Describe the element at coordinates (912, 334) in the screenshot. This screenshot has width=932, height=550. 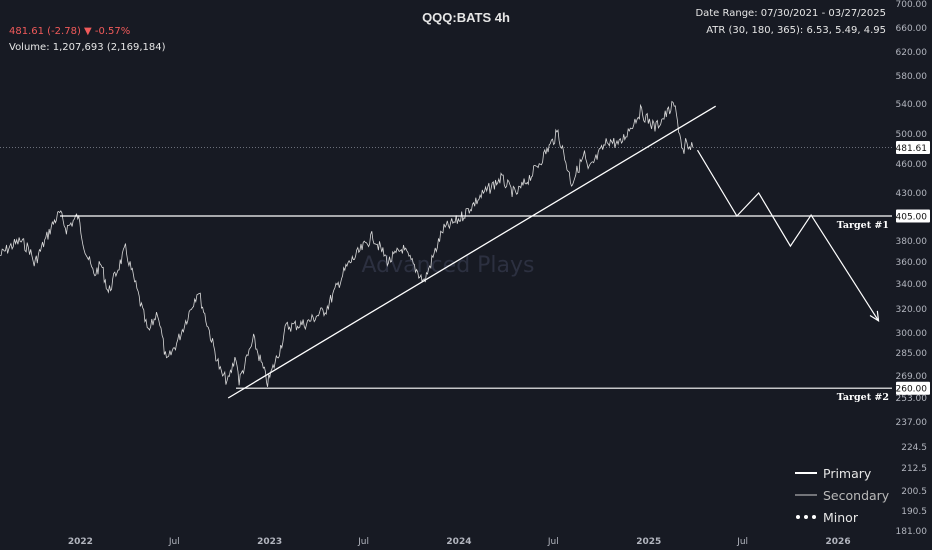
I see `y-tick-label: 300.00` at that location.